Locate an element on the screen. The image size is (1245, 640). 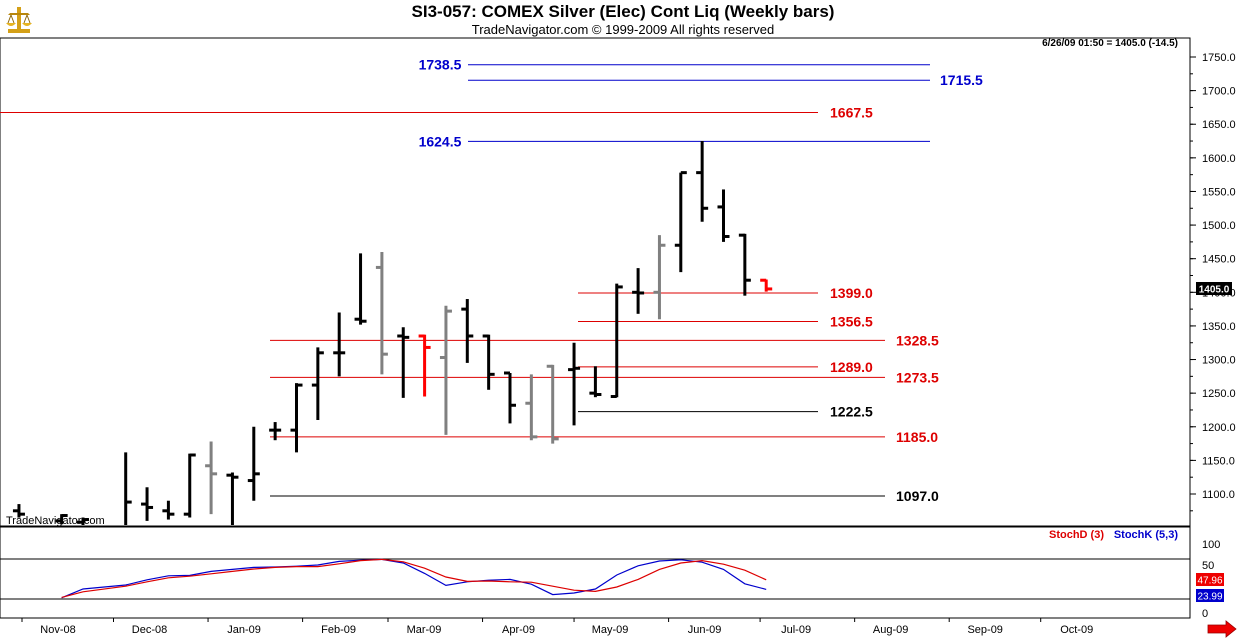
stoch-axis: 100 50 0 is located at coordinates (1211, 579).